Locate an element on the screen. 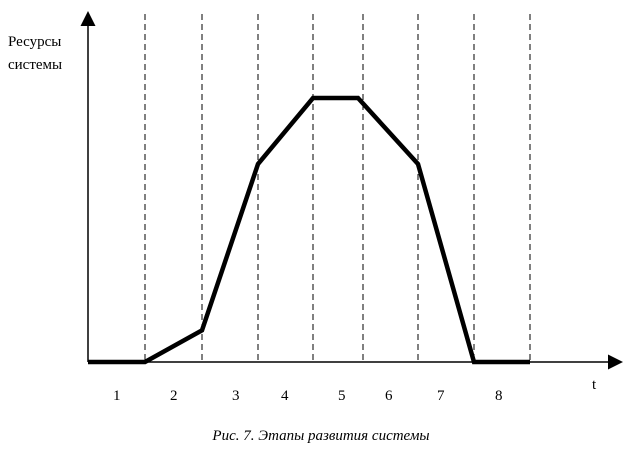  x-axis-label: t is located at coordinates (594, 385).